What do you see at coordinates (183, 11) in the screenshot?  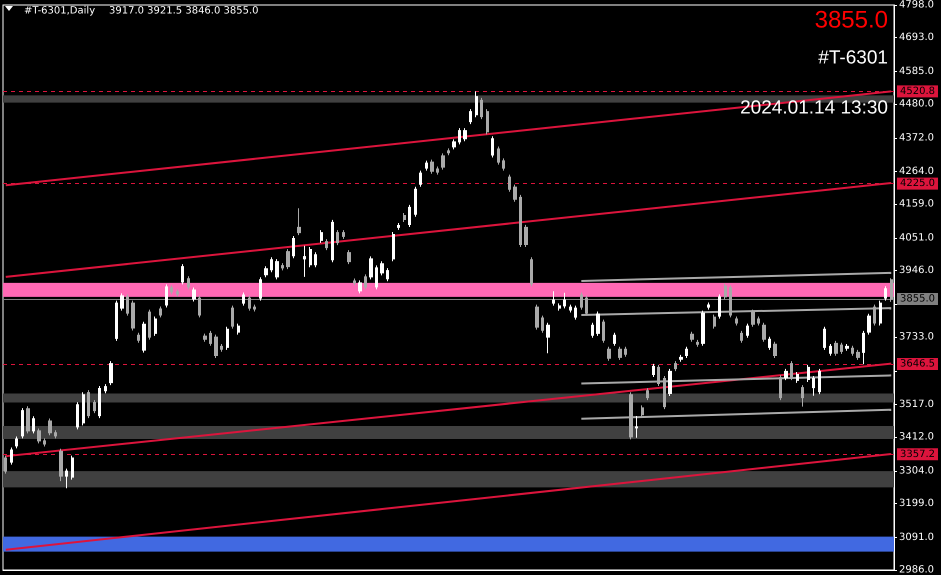 I see `chart-subtitle: 3917.0 3921.5 3846.0 3855.0` at bounding box center [183, 11].